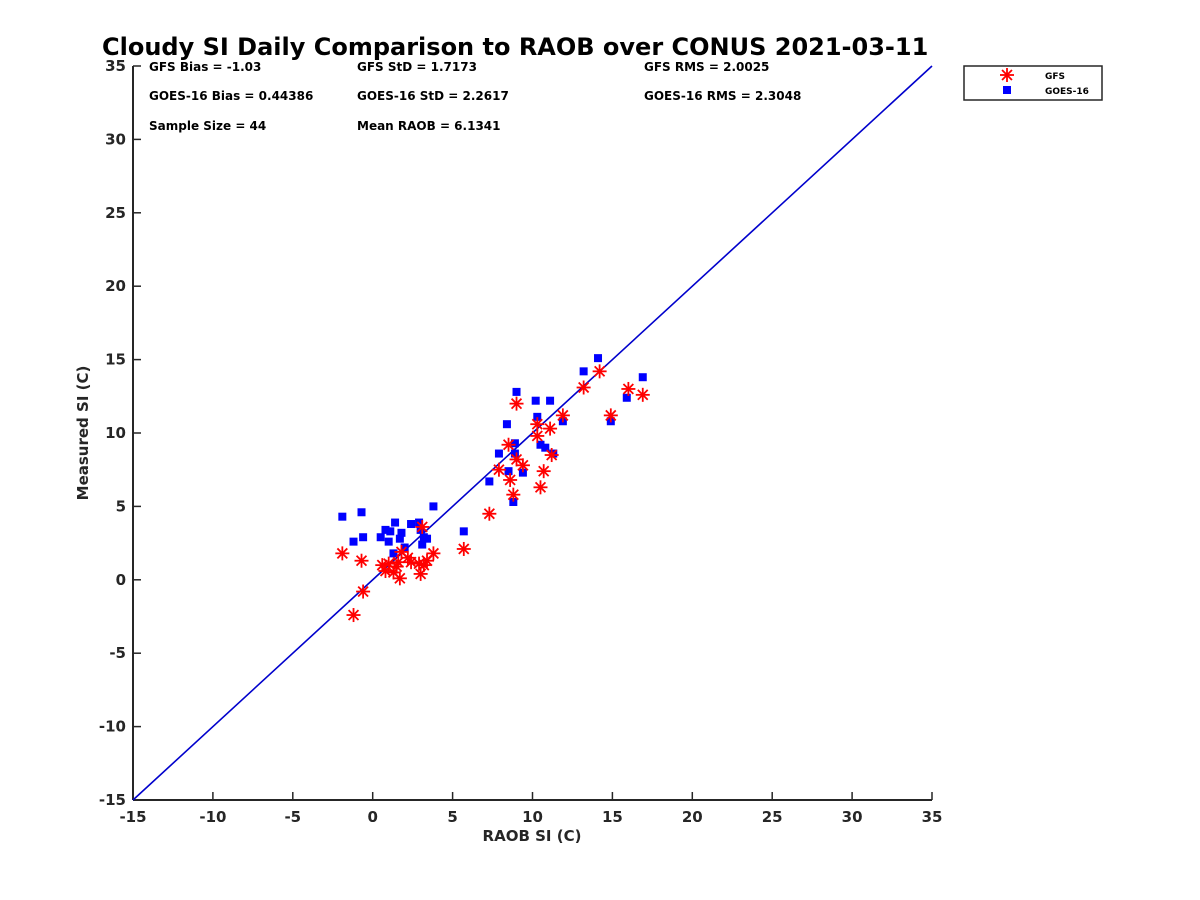  Describe the element at coordinates (532, 836) in the screenshot. I see `x-axis-label: RAOB SI (C)` at that location.